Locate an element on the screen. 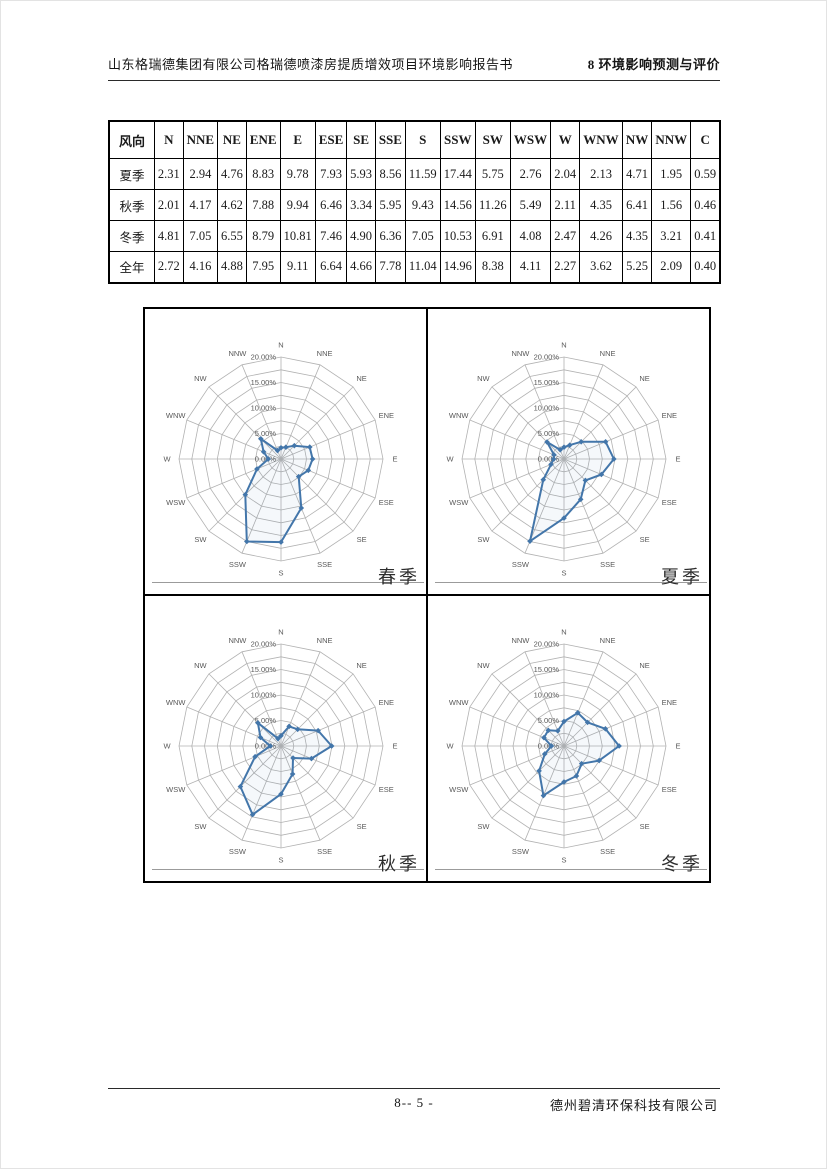  wind-table-column-header: NNW is located at coordinates (671, 139).